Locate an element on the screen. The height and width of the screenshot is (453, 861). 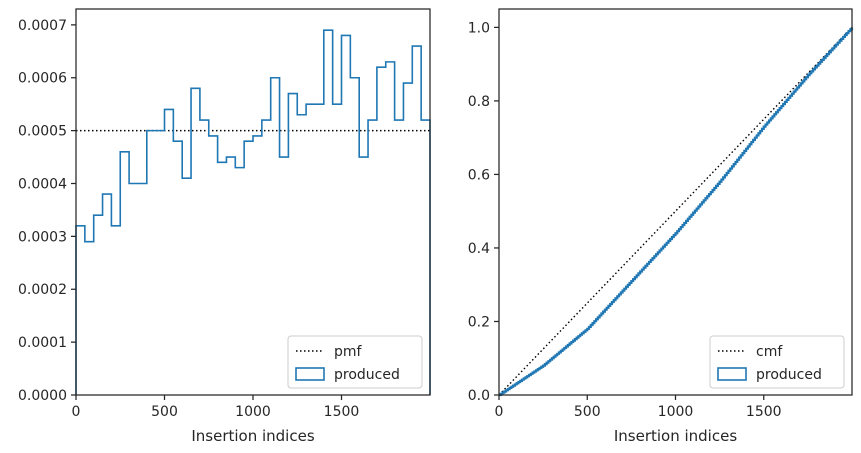
y-tick-label: 0.6 is located at coordinates (479, 175).